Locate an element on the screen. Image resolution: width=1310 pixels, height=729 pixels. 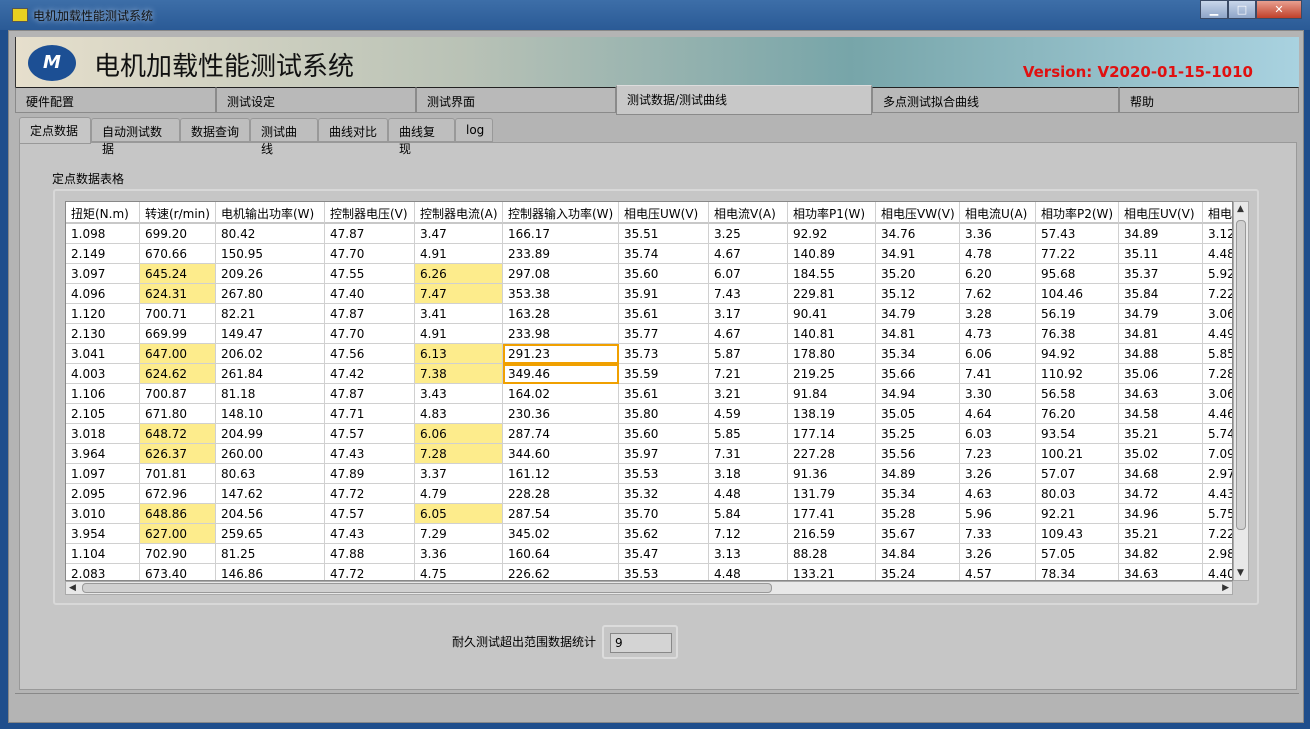
tab-main-0: 硬件配置 is located at coordinates (115, 100).